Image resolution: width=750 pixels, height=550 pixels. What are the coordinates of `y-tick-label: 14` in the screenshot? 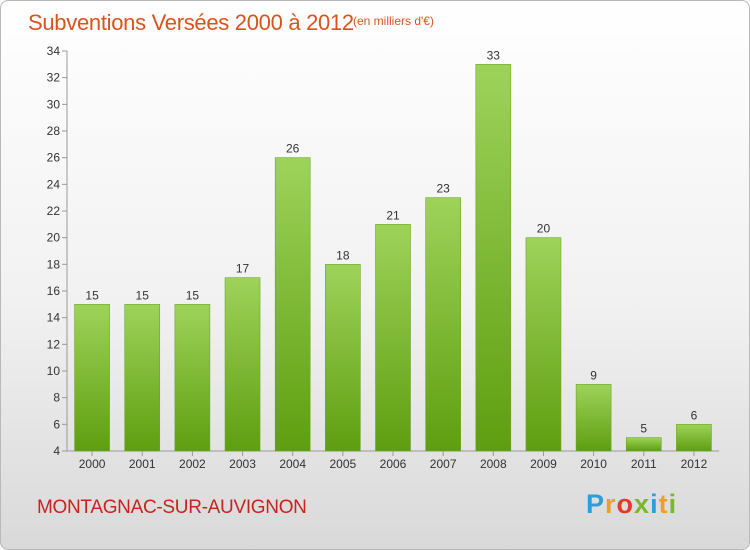 It's located at (54, 318).